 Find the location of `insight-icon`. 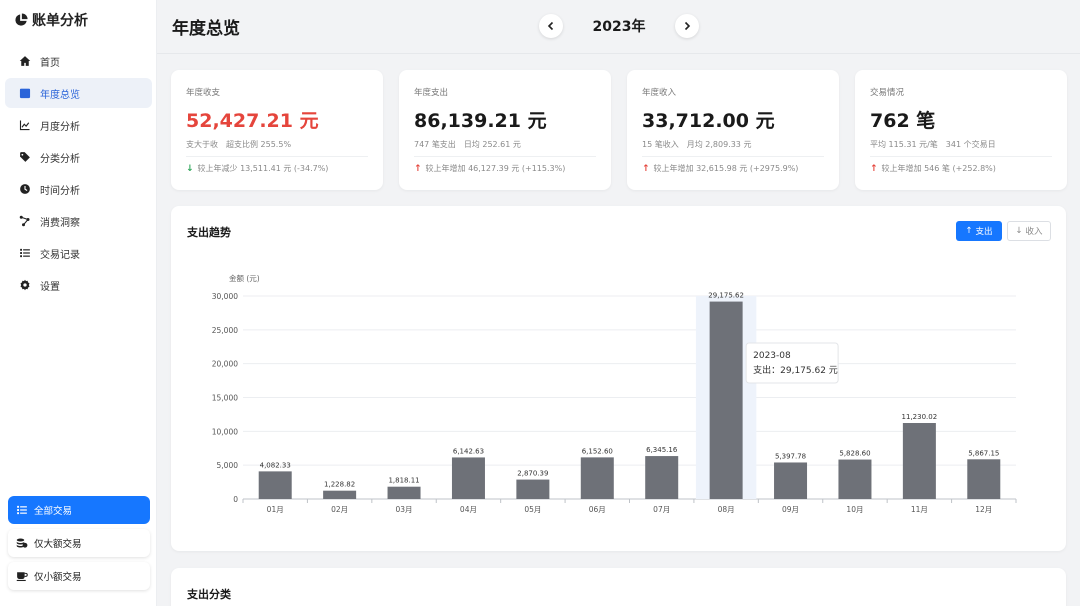

insight-icon is located at coordinates (25, 221).